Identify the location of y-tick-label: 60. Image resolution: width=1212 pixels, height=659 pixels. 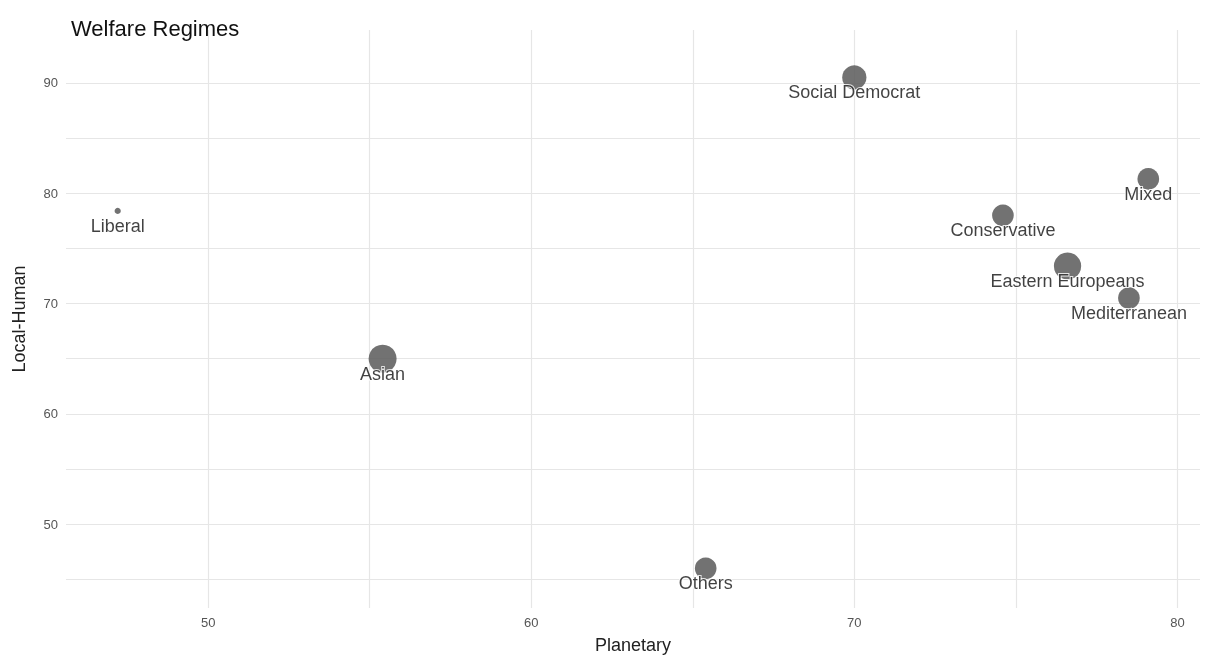
(50, 414).